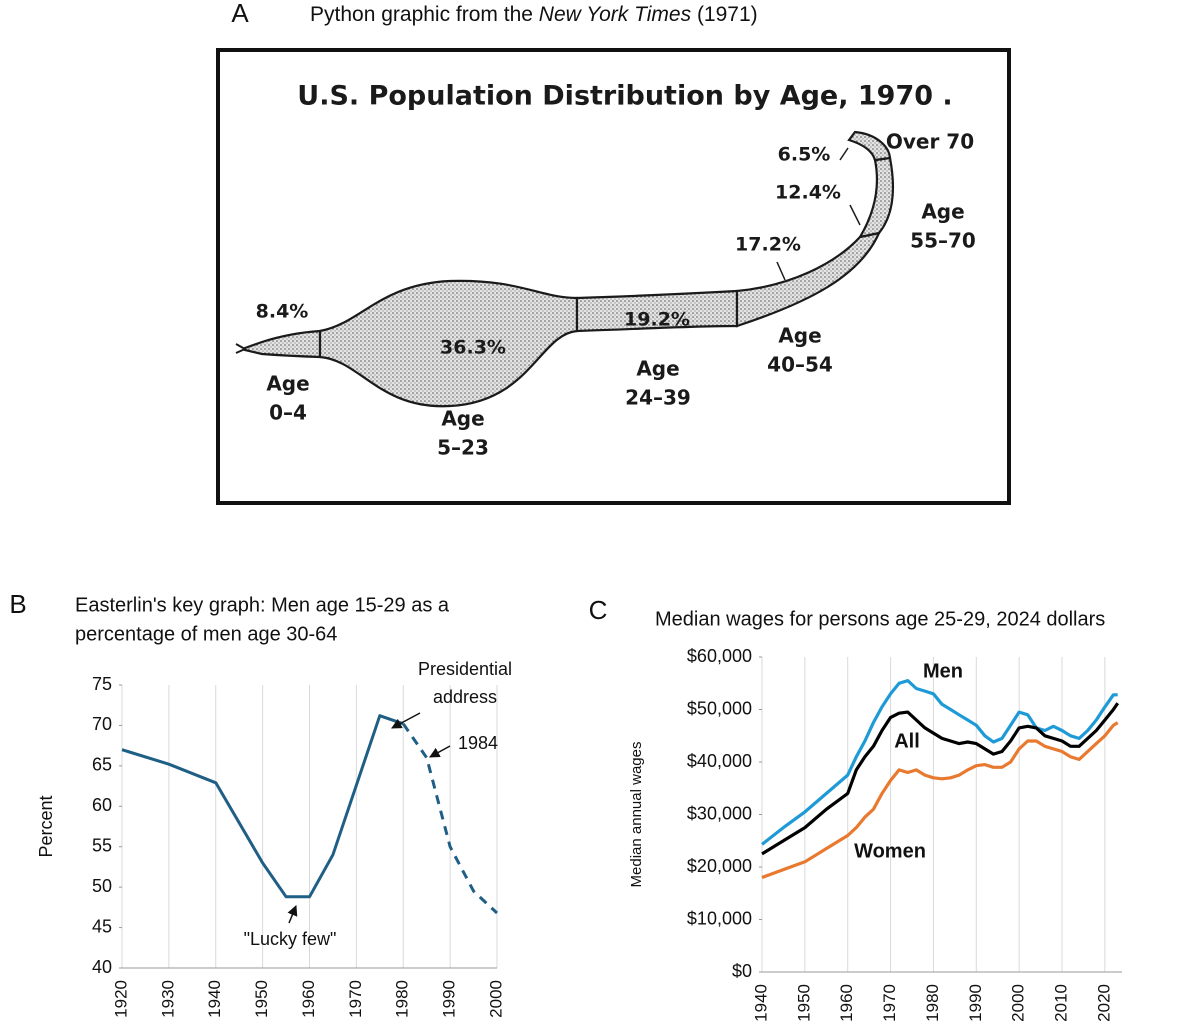 This screenshot has height=1033, width=1200. What do you see at coordinates (907, 741) in the screenshot?
I see `series-label: All` at bounding box center [907, 741].